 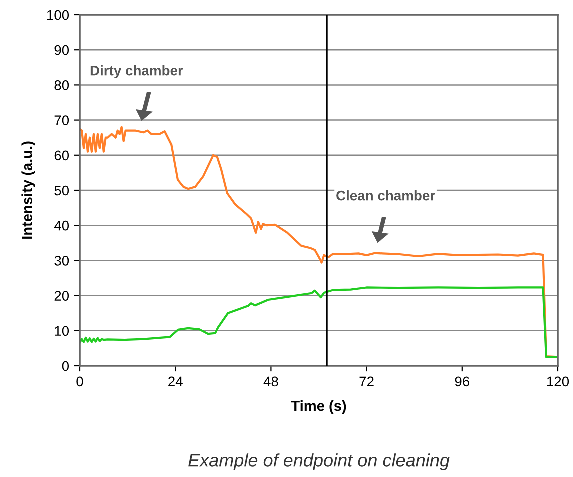 What do you see at coordinates (367, 381) in the screenshot?
I see `x-tick-label: 72` at bounding box center [367, 381].